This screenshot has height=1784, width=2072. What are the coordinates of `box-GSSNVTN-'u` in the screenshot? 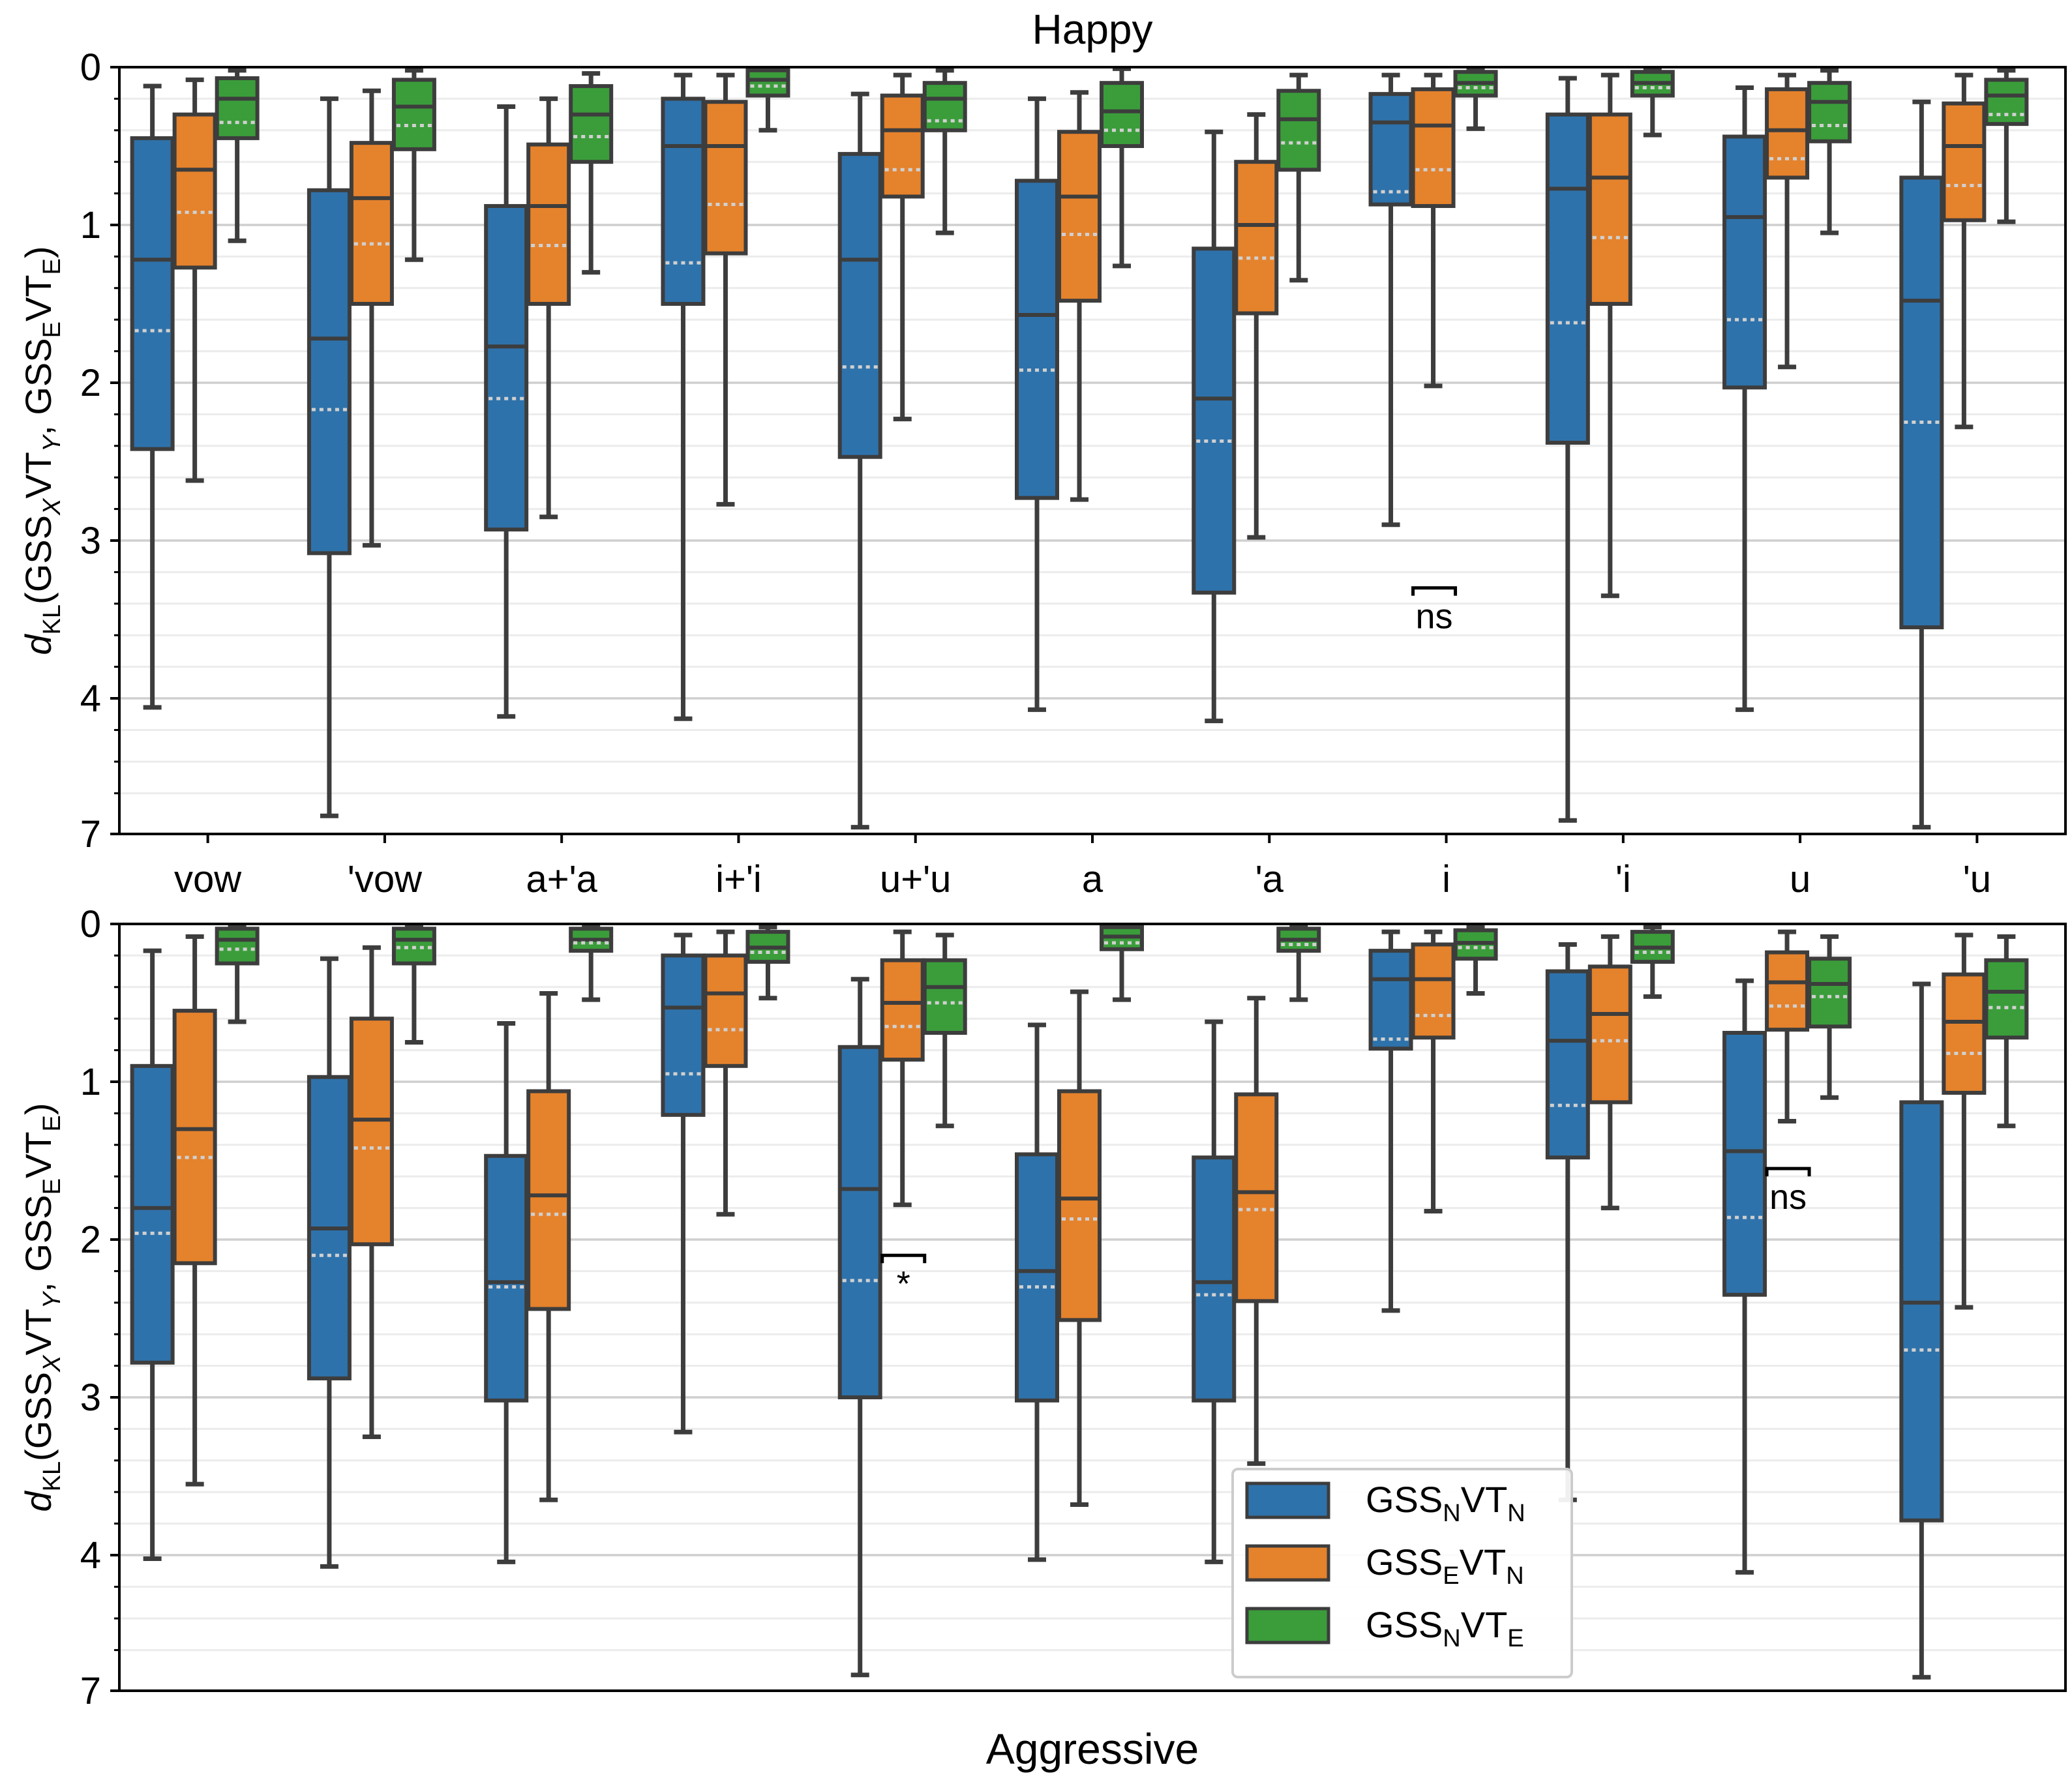 It's located at (1921, 464).